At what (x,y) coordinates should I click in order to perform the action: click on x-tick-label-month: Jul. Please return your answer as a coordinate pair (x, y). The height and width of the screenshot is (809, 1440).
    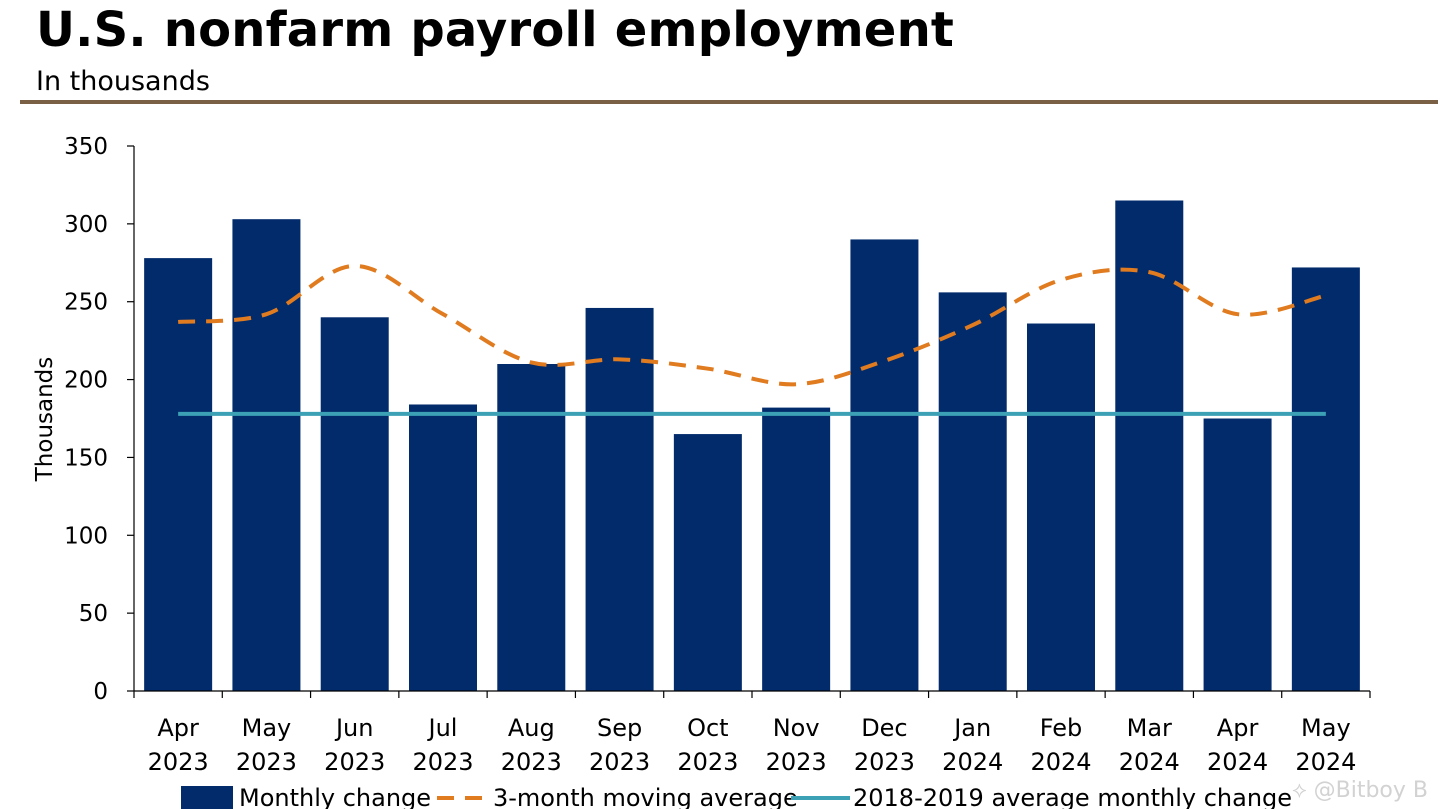
    Looking at the image, I should click on (442, 728).